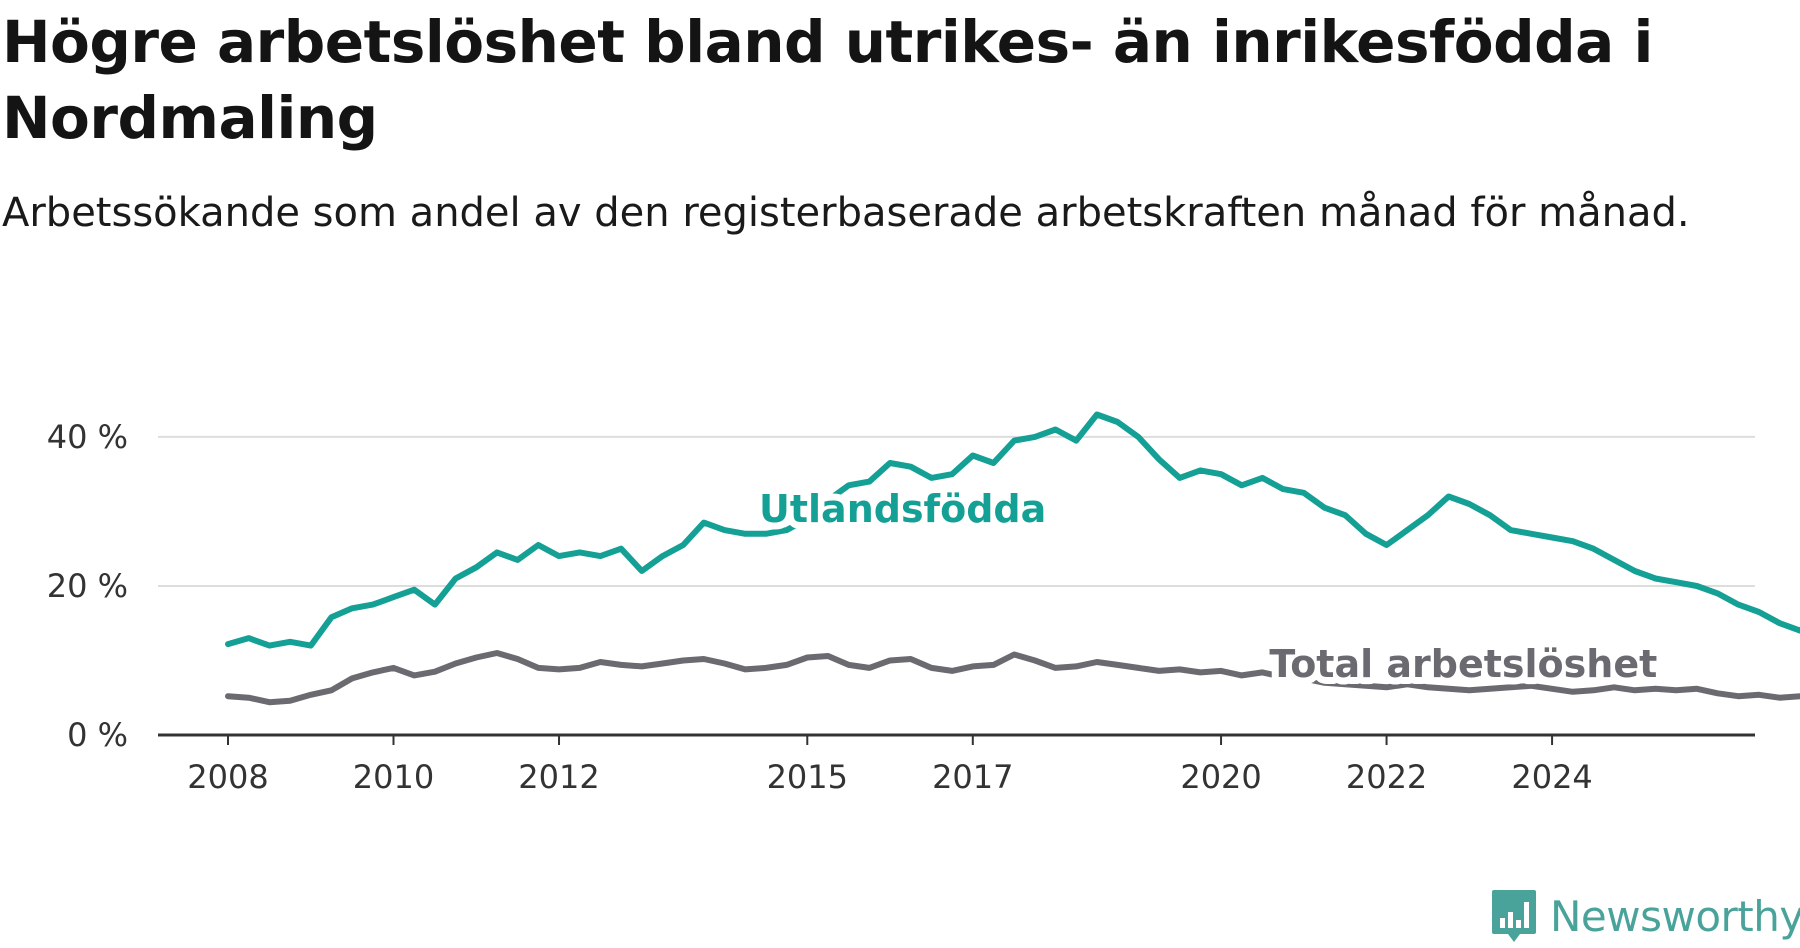 The height and width of the screenshot is (948, 1800). I want to click on grid-lines, so click(956, 511).